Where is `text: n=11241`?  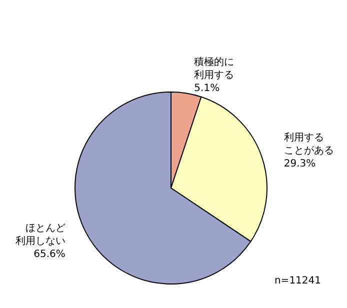
text: n=11241 is located at coordinates (298, 281).